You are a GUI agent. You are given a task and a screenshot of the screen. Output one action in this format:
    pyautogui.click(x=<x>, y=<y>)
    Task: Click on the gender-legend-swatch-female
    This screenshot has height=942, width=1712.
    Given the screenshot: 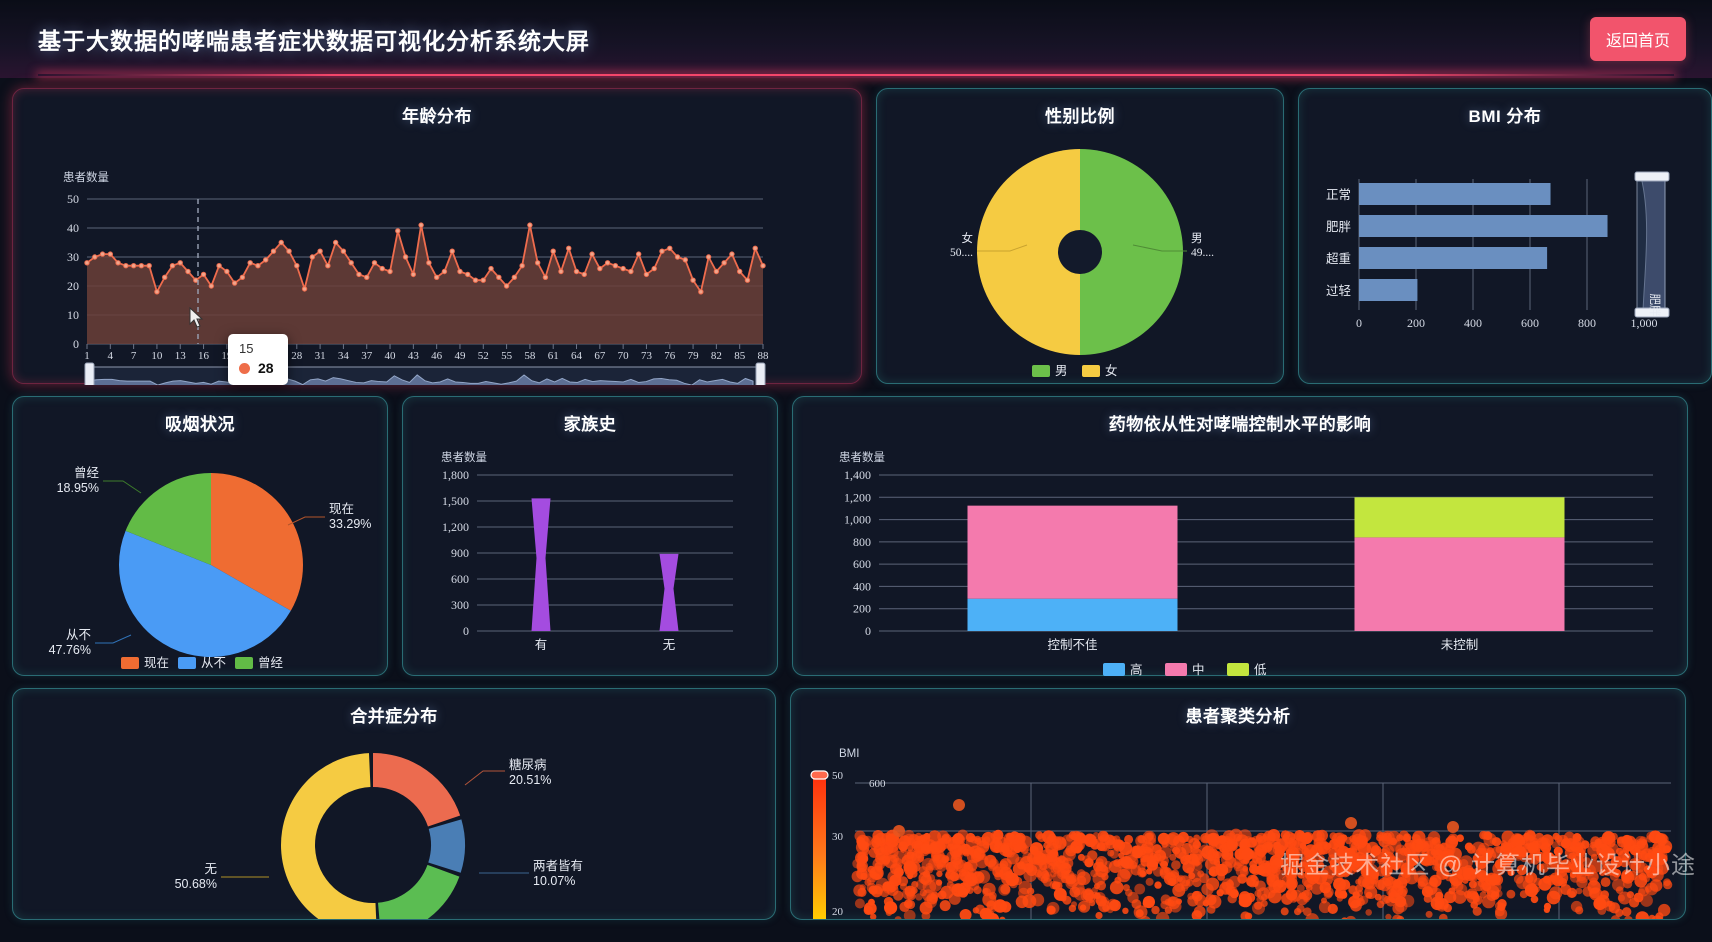 What is the action you would take?
    pyautogui.click(x=1091, y=371)
    